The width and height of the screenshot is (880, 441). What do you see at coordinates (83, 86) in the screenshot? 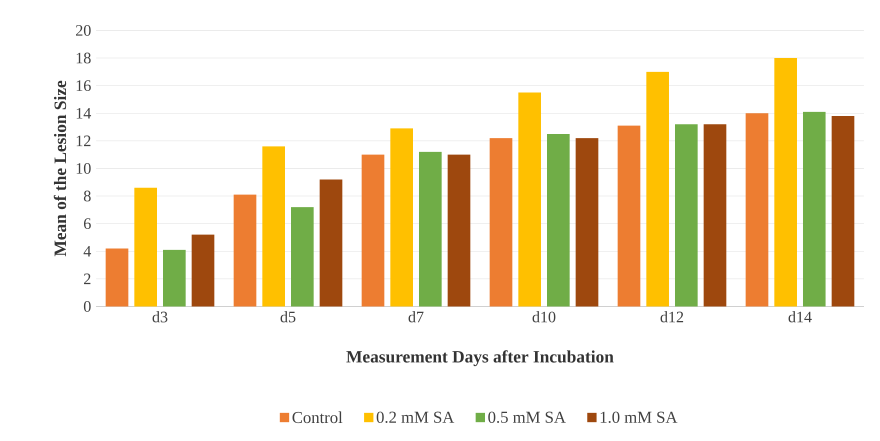
I see `y-tick-label: 16` at bounding box center [83, 86].